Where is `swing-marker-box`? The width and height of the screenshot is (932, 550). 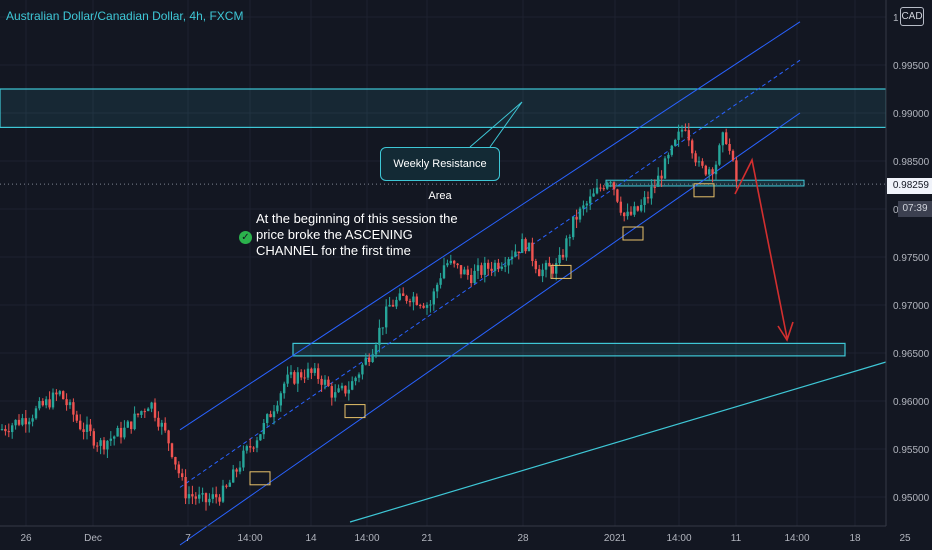 swing-marker-box is located at coordinates (704, 190).